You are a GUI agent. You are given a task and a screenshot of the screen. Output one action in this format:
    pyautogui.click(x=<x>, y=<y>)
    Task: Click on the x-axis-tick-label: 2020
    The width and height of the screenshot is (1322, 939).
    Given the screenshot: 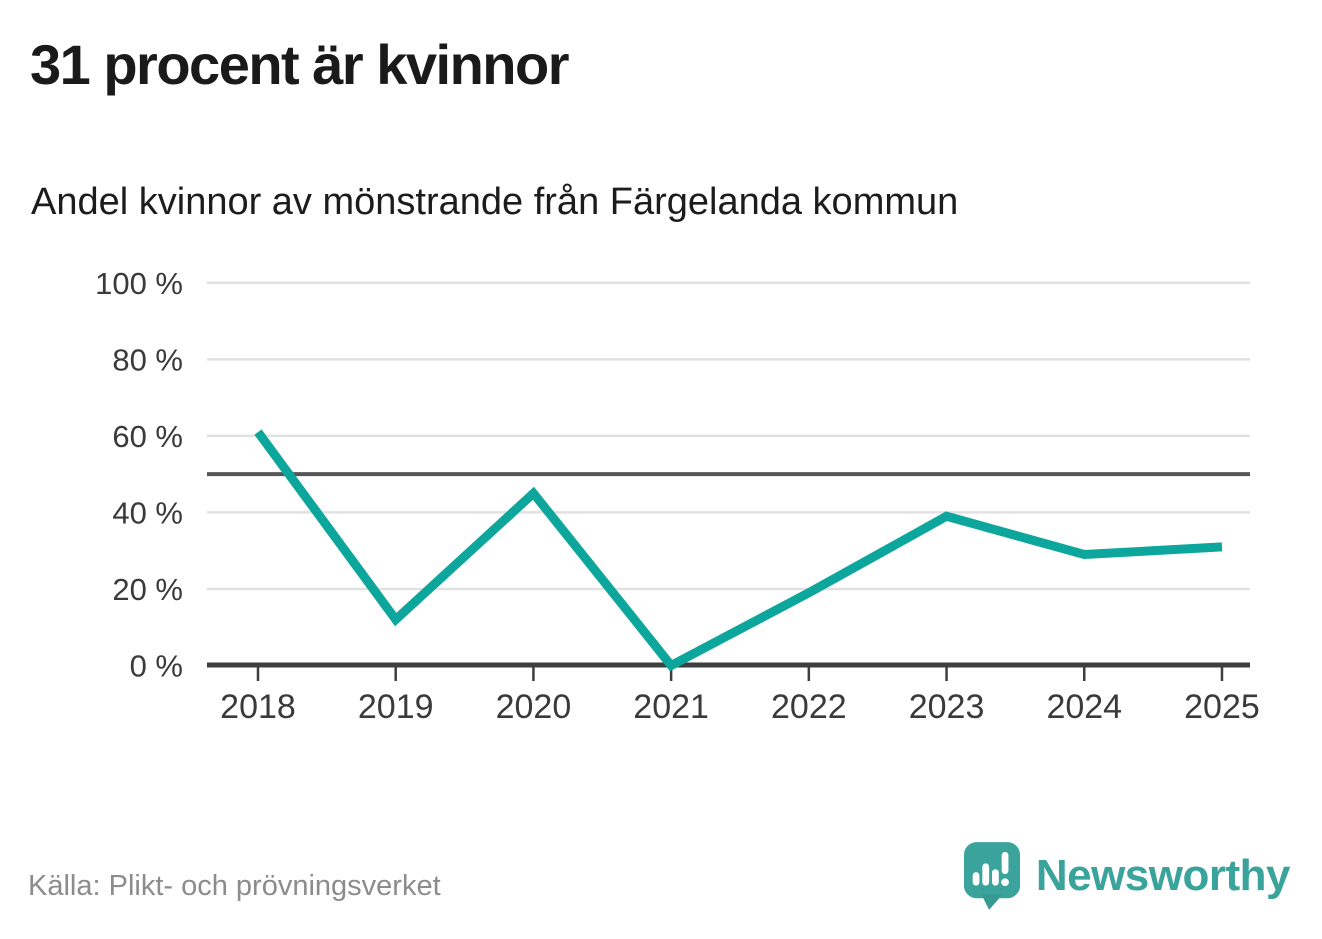 What is the action you would take?
    pyautogui.click(x=534, y=707)
    